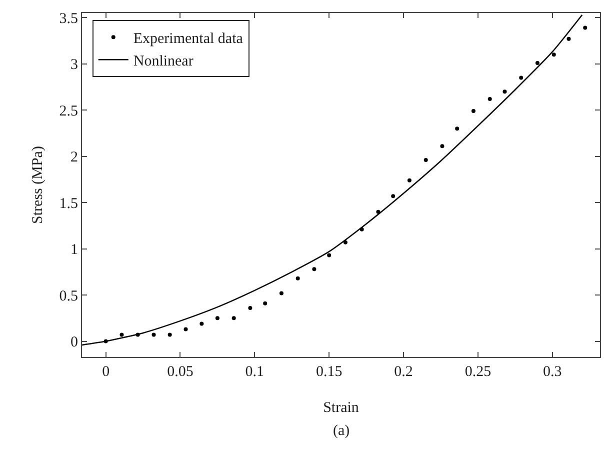  Describe the element at coordinates (74, 158) in the screenshot. I see `y-tick-label: 2` at that location.